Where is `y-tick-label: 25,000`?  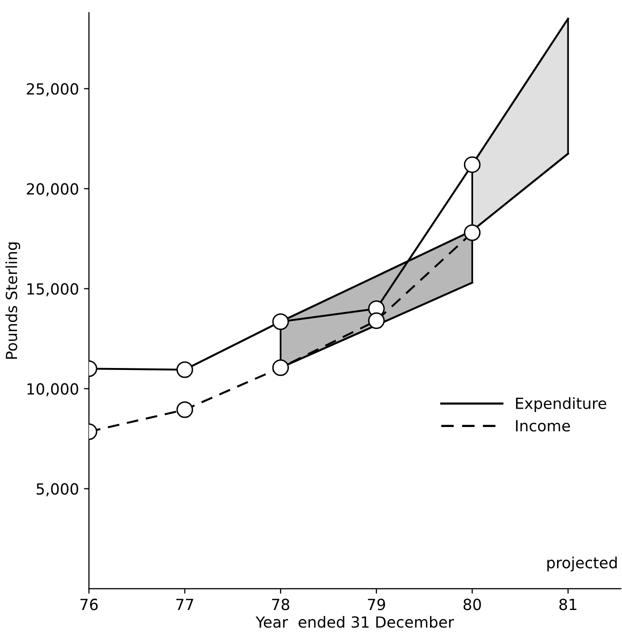
y-tick-label: 25,000 is located at coordinates (52, 89).